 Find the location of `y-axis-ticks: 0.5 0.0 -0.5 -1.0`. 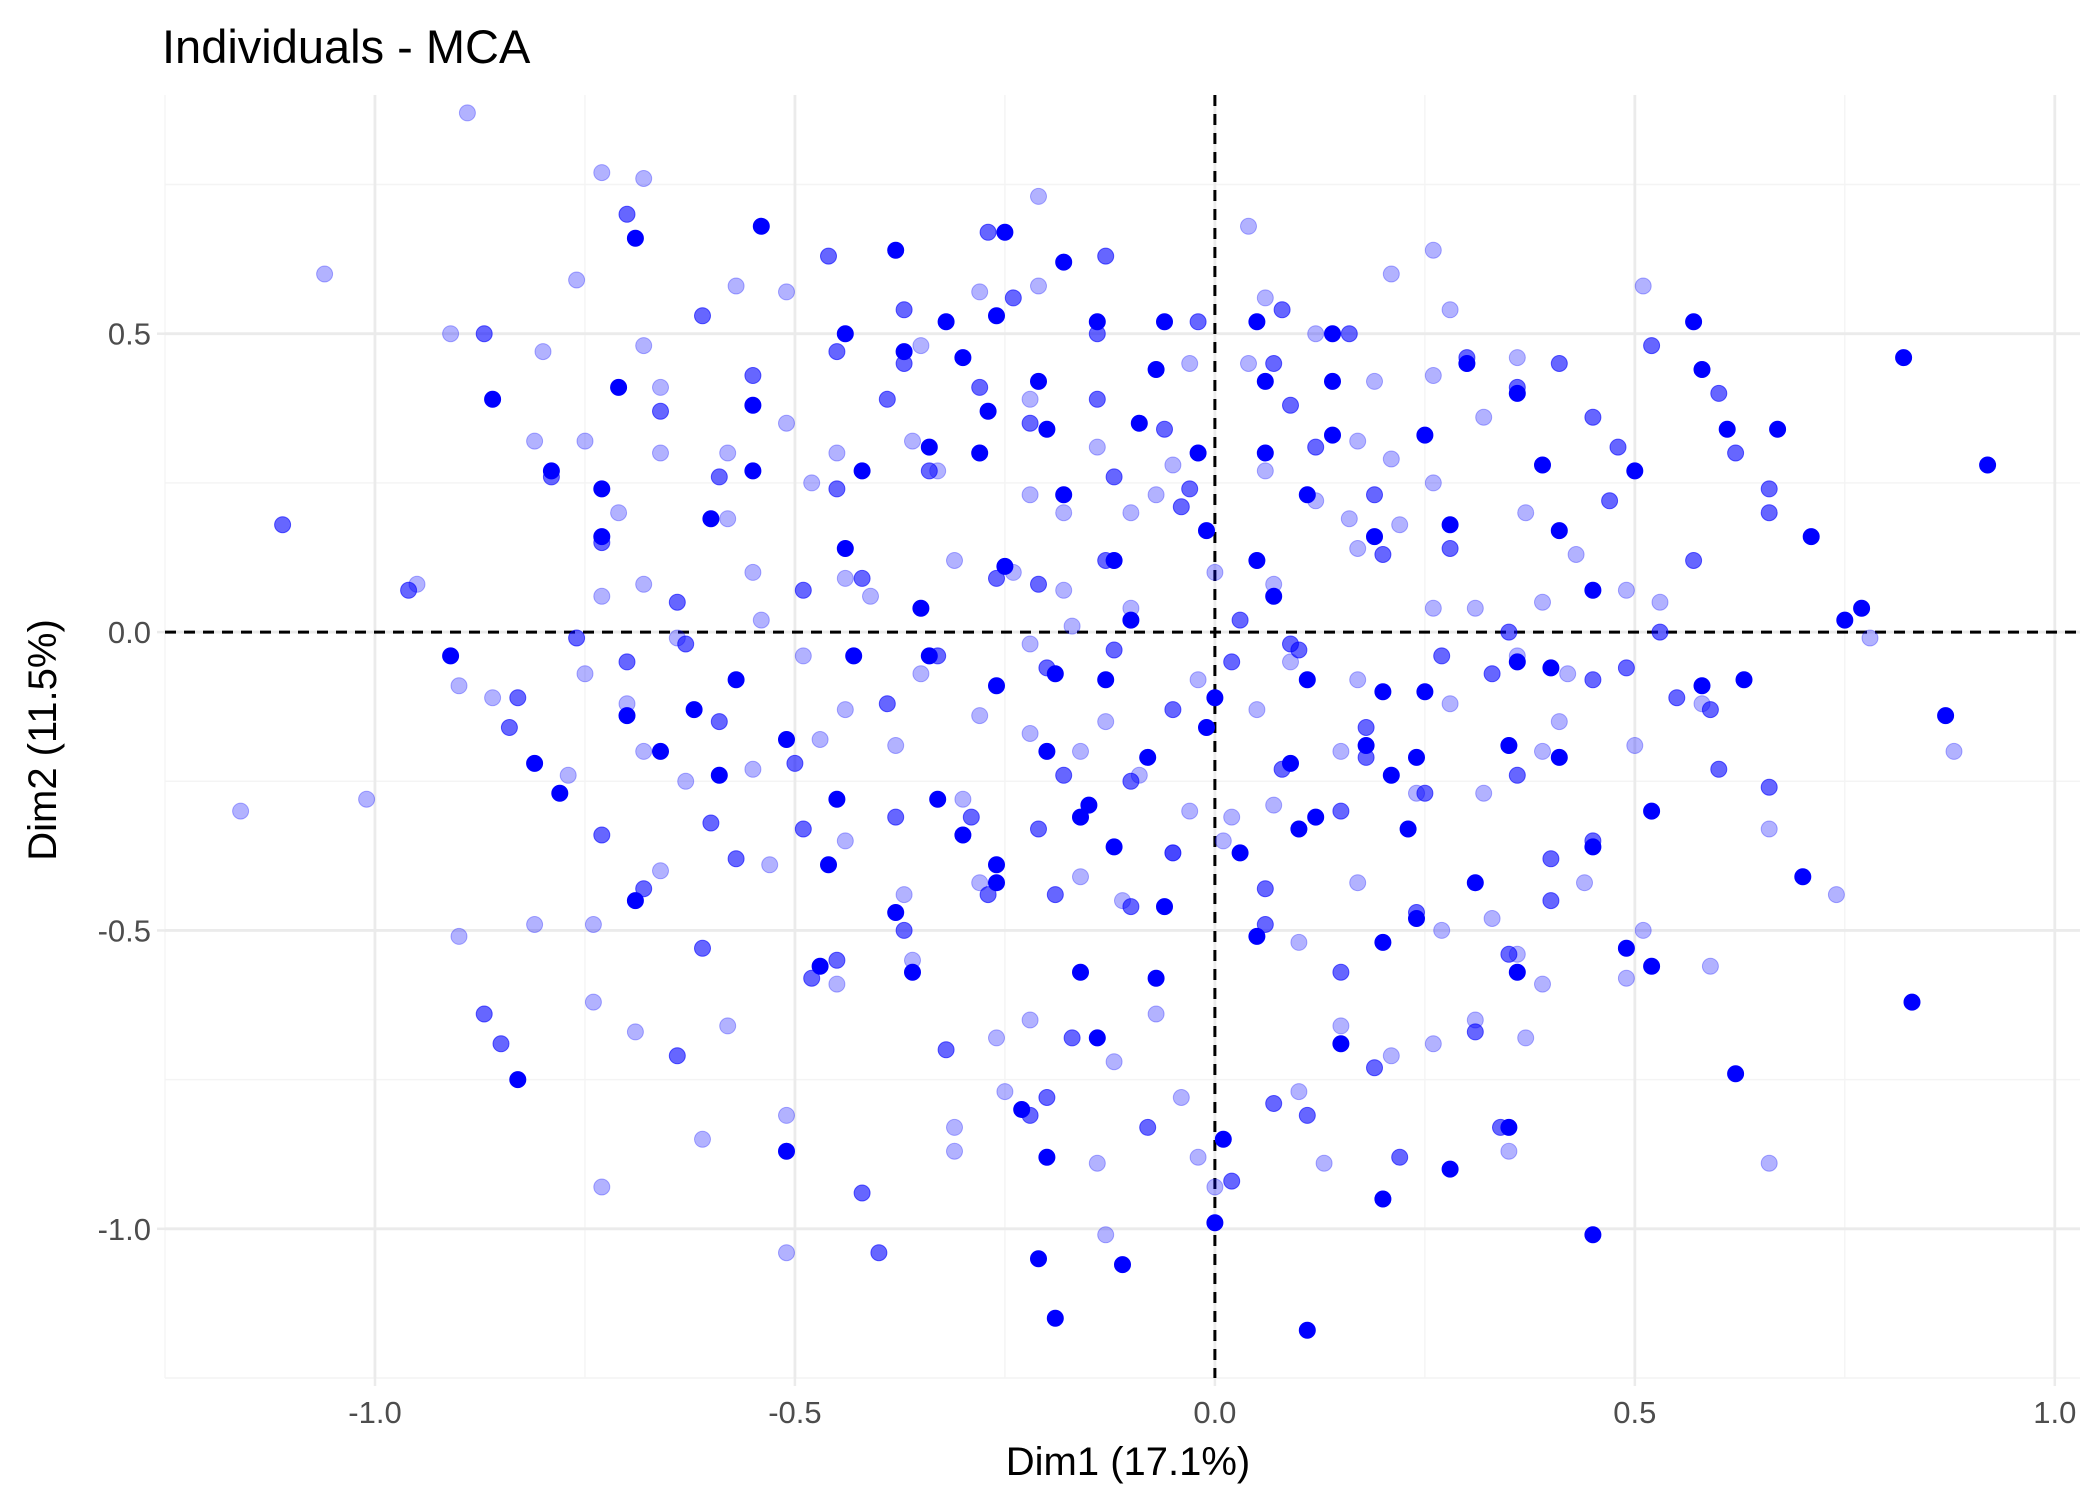

y-axis-ticks: 0.5 0.0 -0.5 -1.0 is located at coordinates (131, 782).